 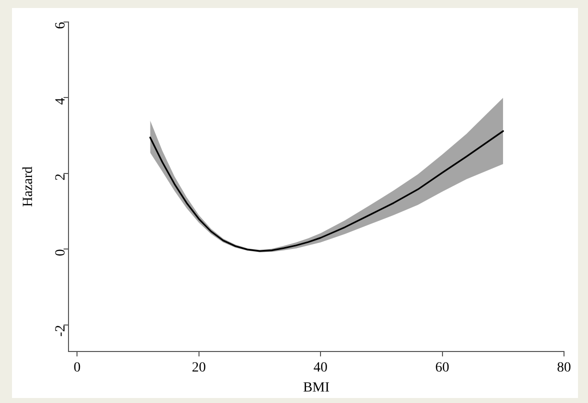 What do you see at coordinates (199, 368) in the screenshot?
I see `x-tick-label: 20` at bounding box center [199, 368].